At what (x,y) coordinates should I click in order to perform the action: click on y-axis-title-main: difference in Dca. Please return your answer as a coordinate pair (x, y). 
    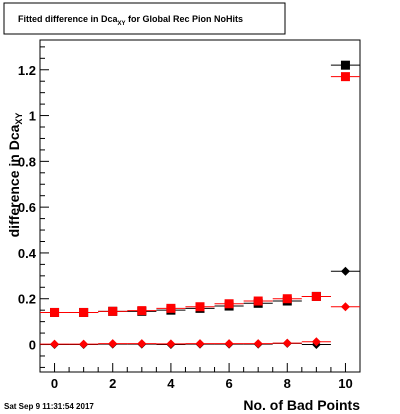
    Looking at the image, I should click on (14, 180).